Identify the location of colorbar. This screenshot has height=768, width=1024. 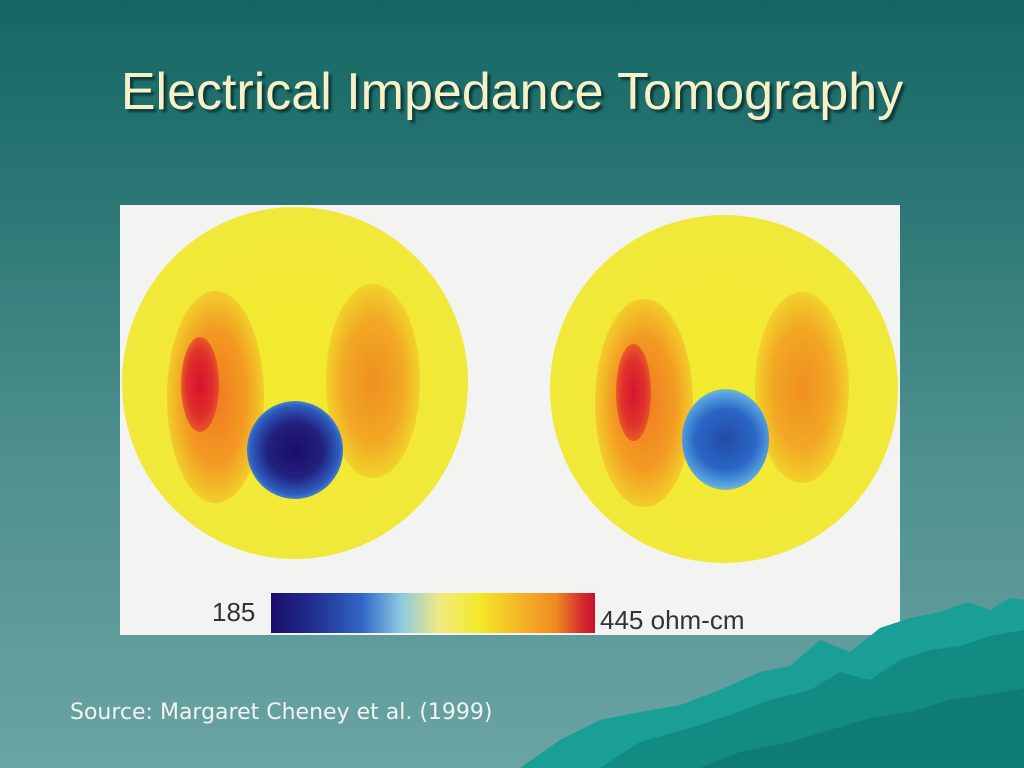
(433, 613).